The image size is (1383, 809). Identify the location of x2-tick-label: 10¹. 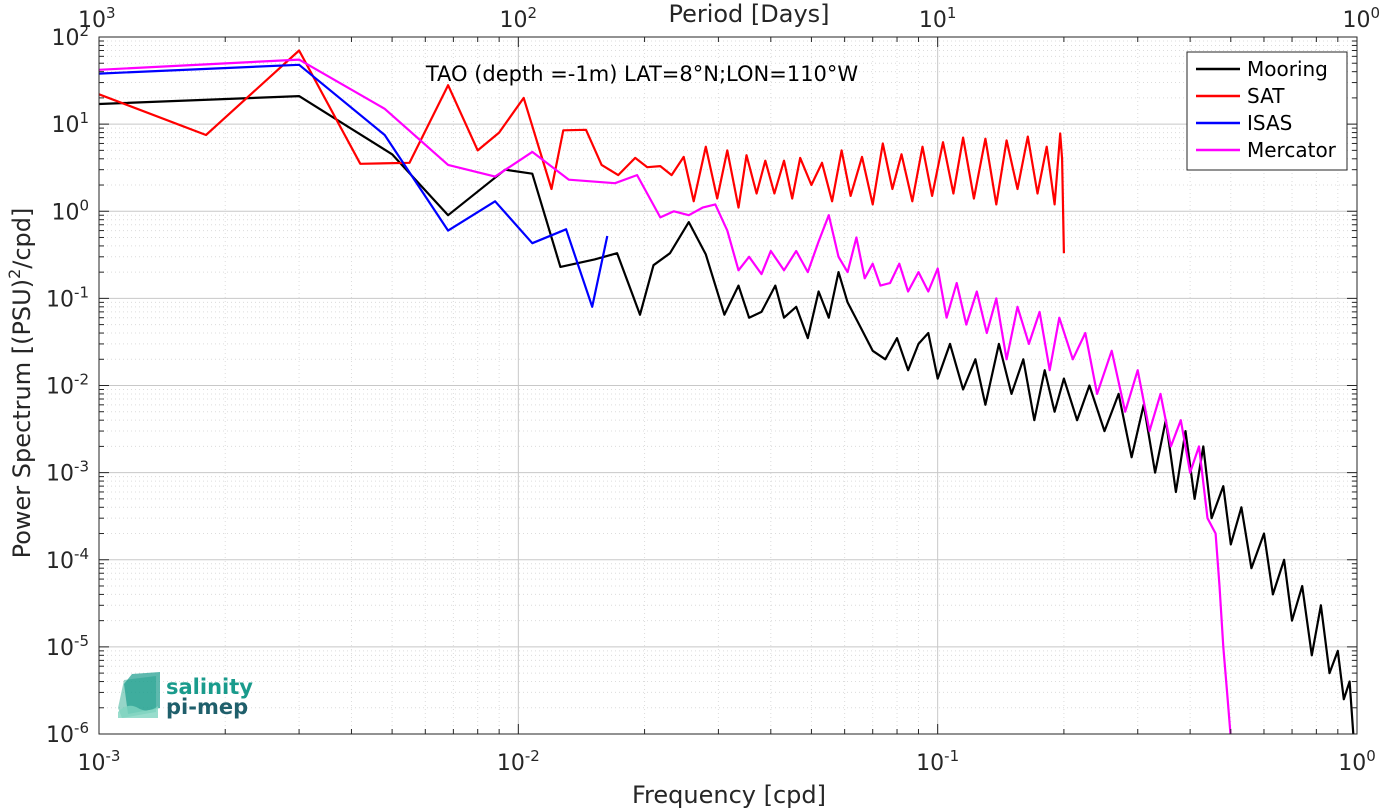
(938, 18).